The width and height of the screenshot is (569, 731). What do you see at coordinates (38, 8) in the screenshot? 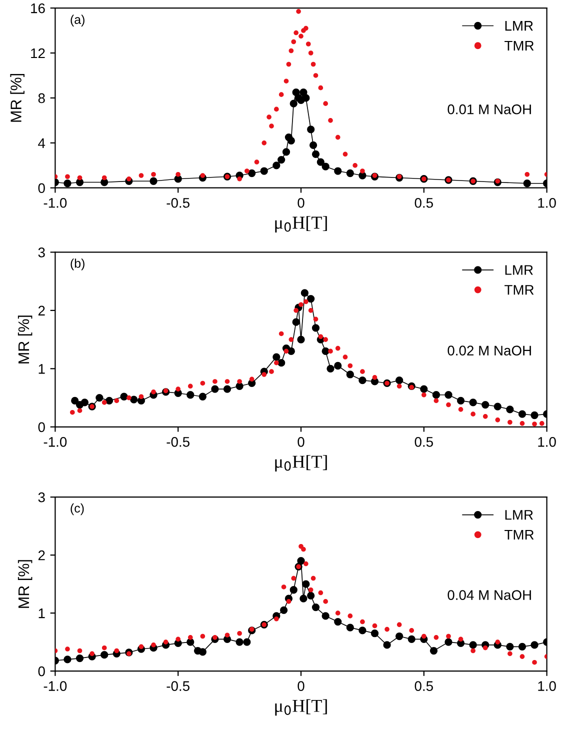
I see `y-tick-label: 16` at bounding box center [38, 8].